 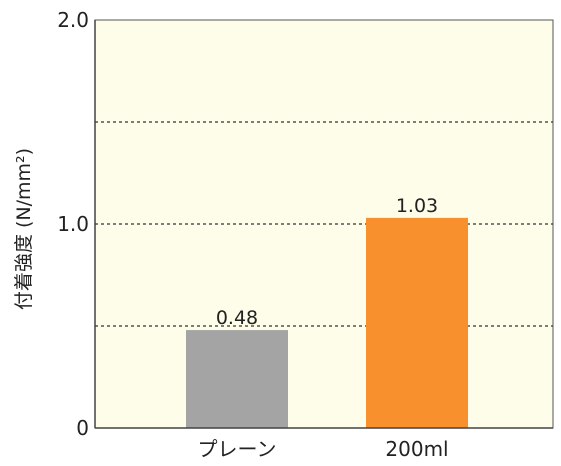 What do you see at coordinates (416, 449) in the screenshot?
I see `x-tick-label: 200ml` at bounding box center [416, 449].